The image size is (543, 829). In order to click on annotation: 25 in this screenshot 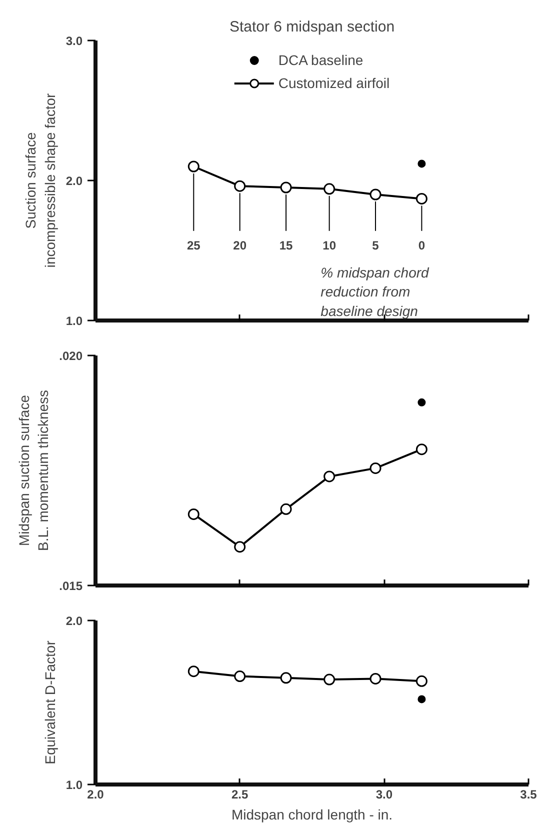, I will do `click(193, 245)`.